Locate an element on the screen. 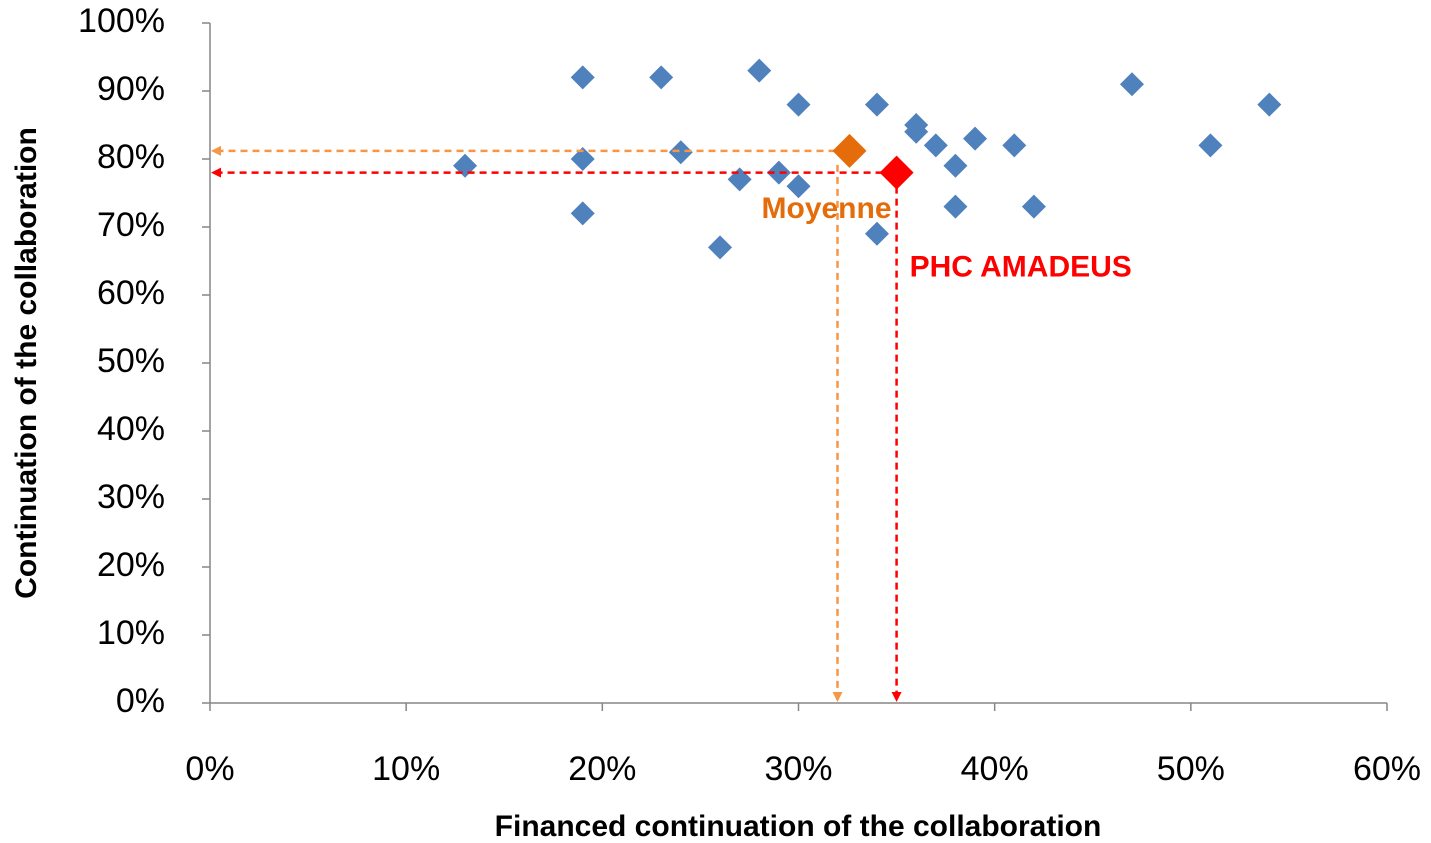 The image size is (1431, 843). x-tick-label: 10% is located at coordinates (406, 769).